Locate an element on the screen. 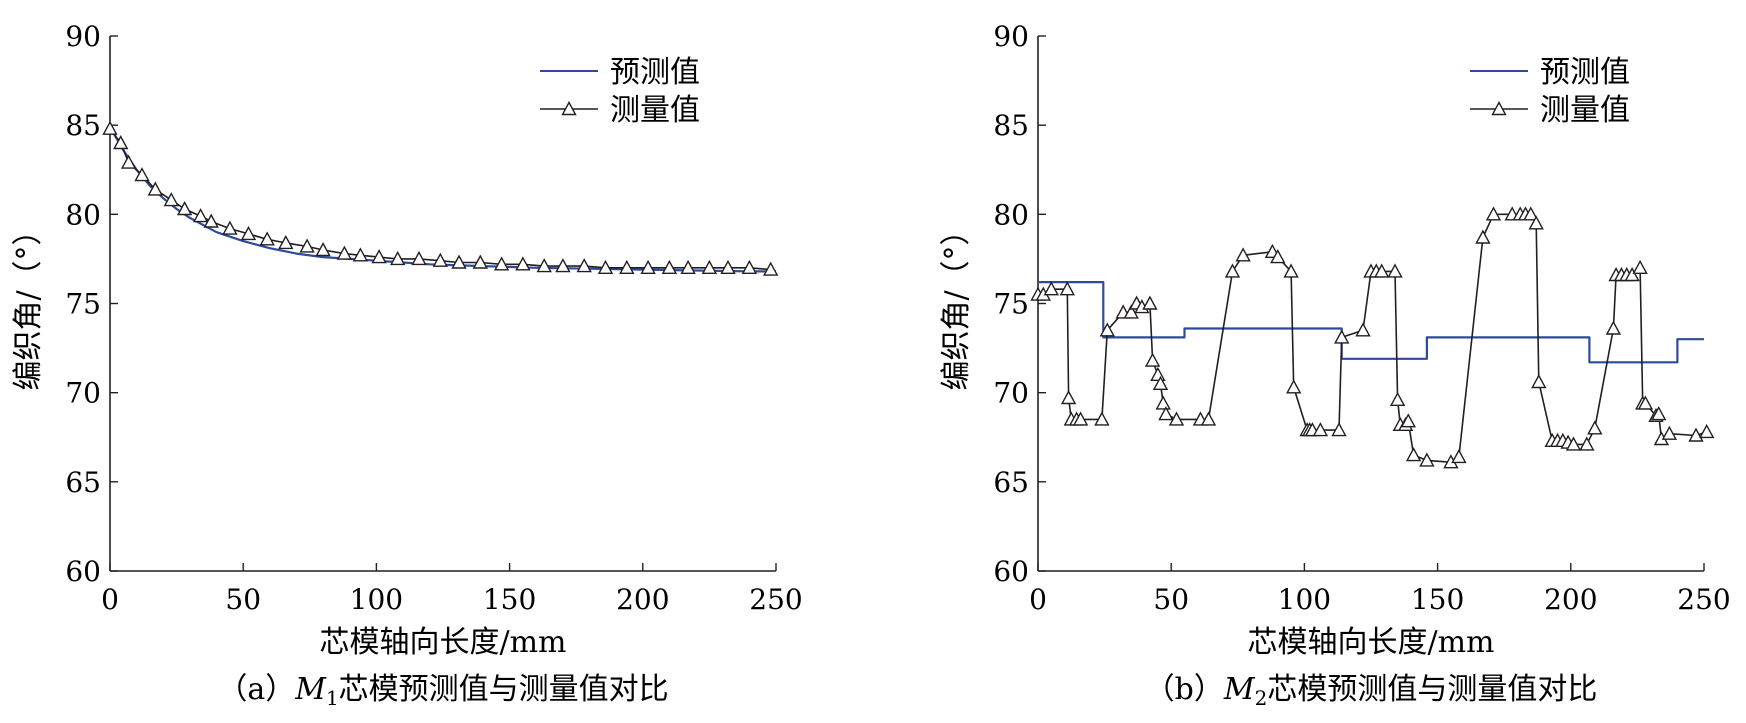 The height and width of the screenshot is (723, 1746). x-ticks-a: 0 50 100 150 200 250 is located at coordinates (452, 589).